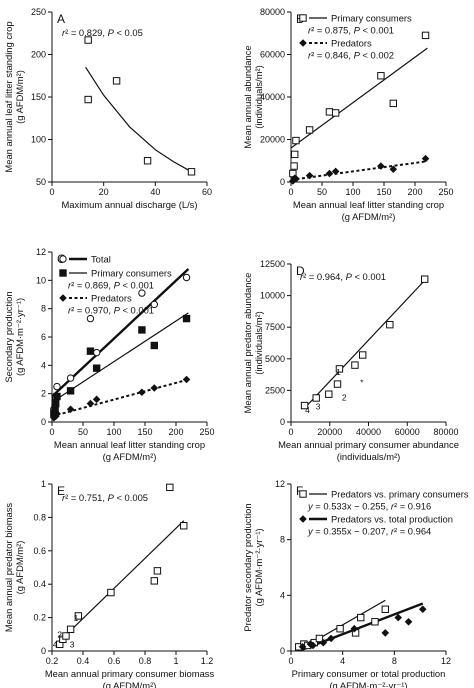 The height and width of the screenshot is (688, 474). What do you see at coordinates (130, 673) in the screenshot?
I see `x-axis-label: Mean annual primary consumer biomass` at bounding box center [130, 673].